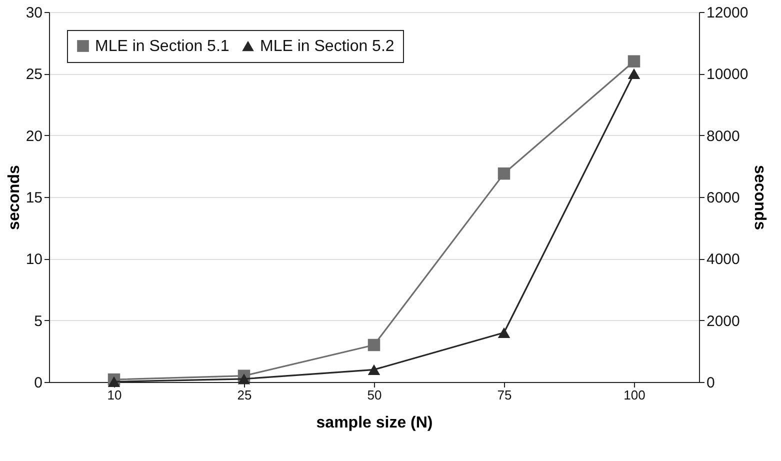 The height and width of the screenshot is (461, 781). I want to click on y-tick-label: 20, so click(34, 136).